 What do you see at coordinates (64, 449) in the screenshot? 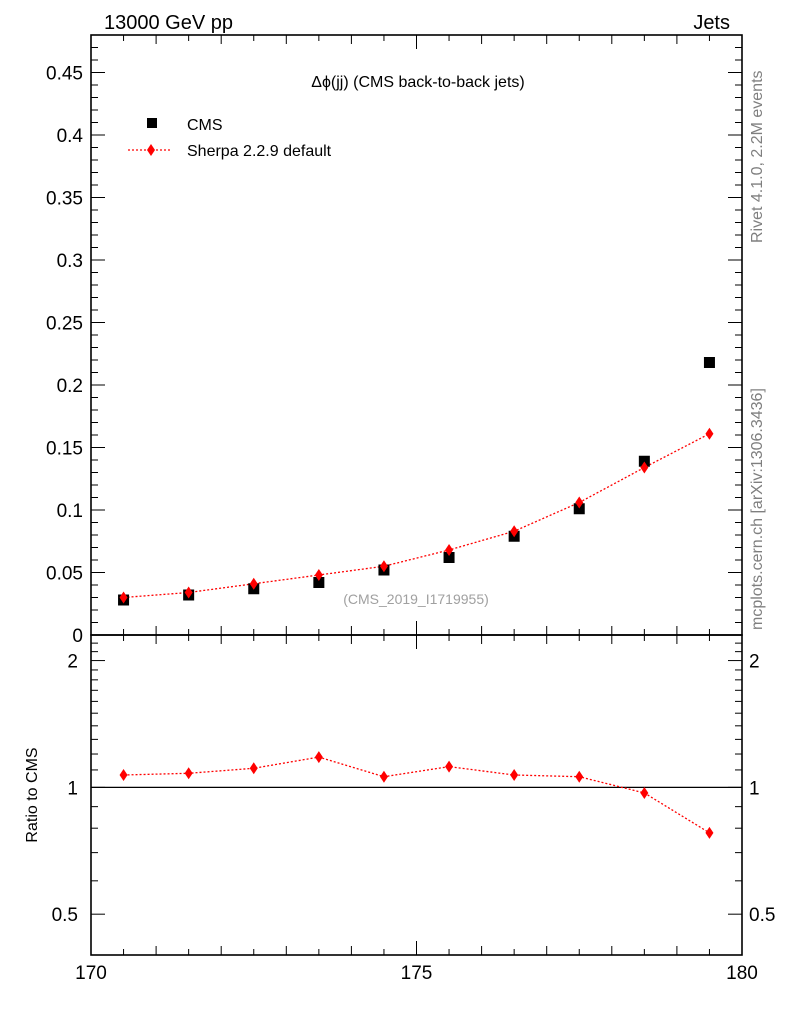
I see `main-y-tick-label: 0.15` at bounding box center [64, 449].